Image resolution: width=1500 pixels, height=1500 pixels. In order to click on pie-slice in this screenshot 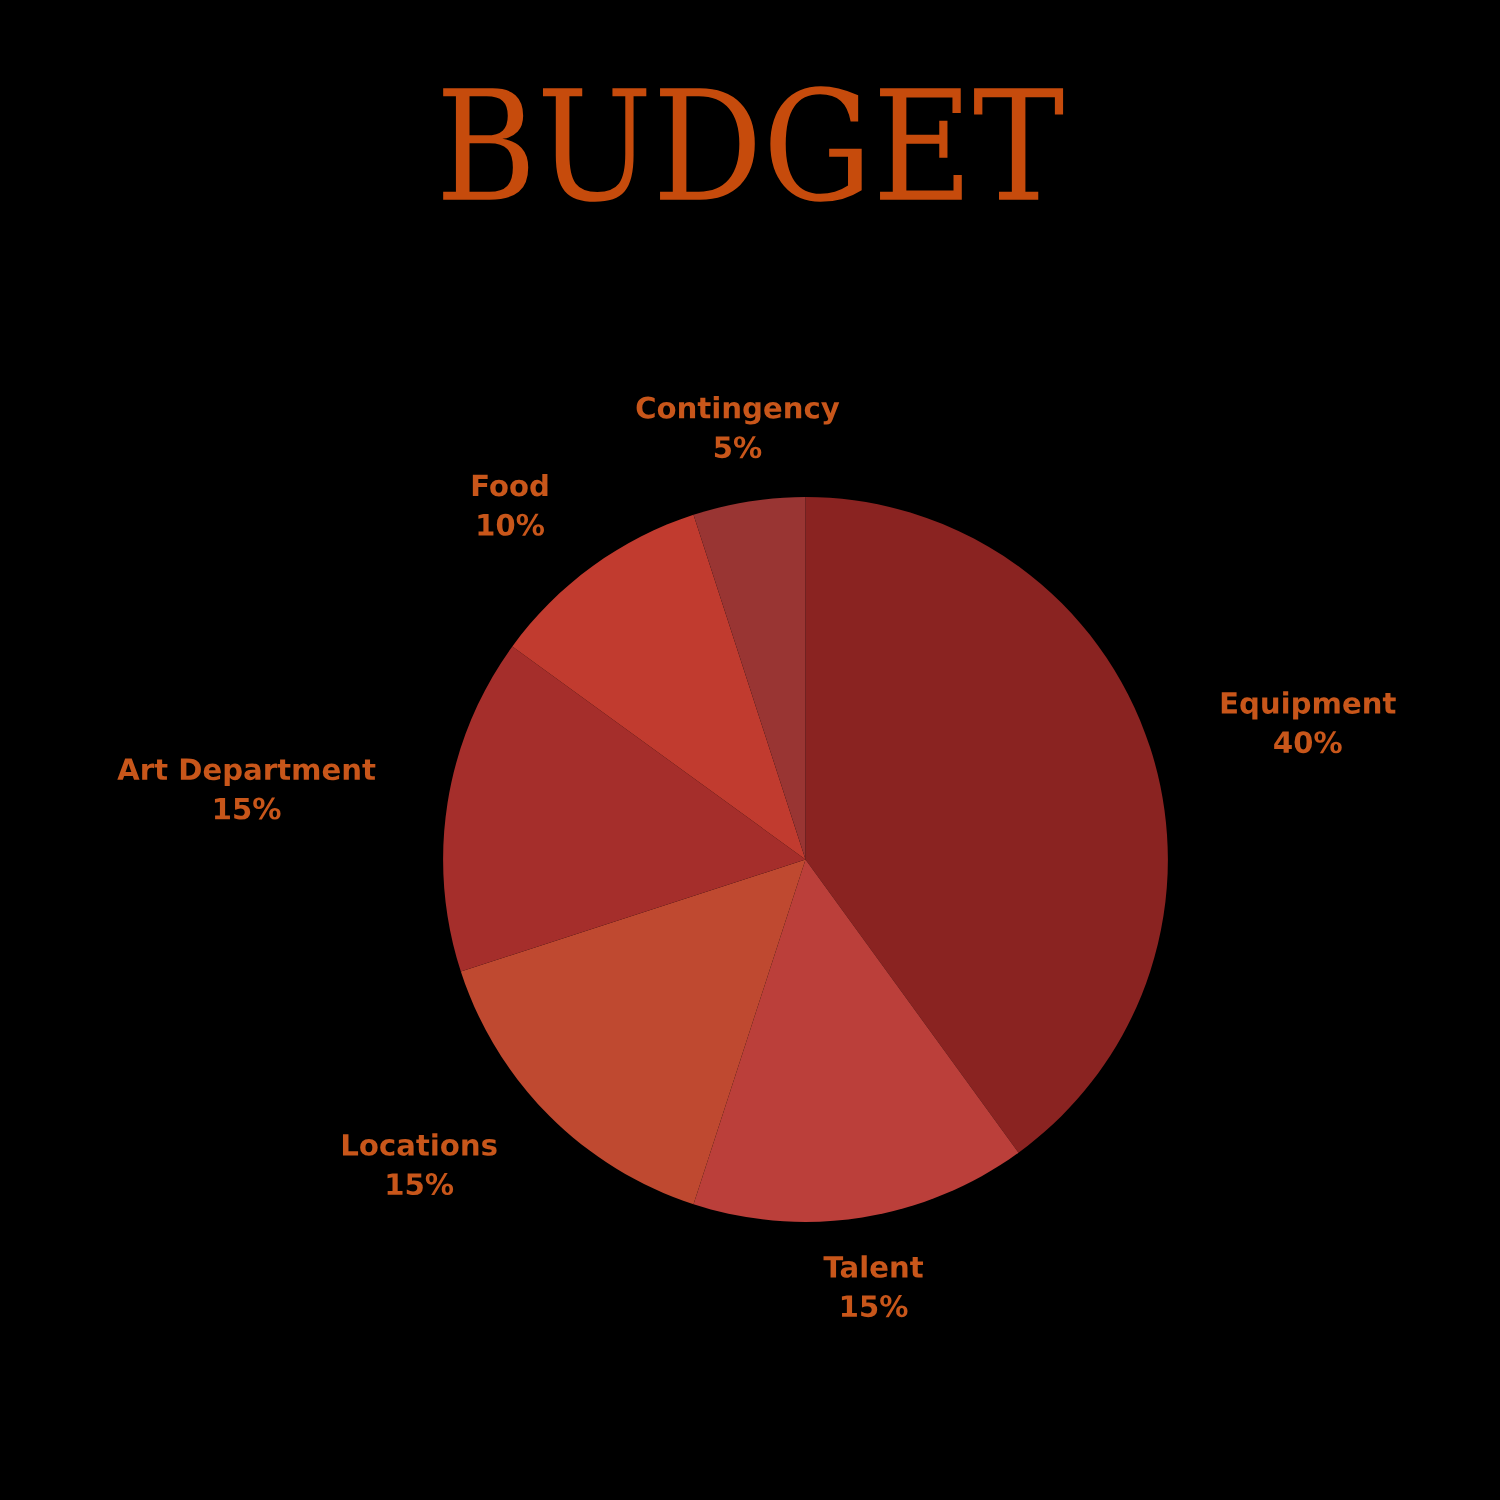, I will do `click(986, 825)`.